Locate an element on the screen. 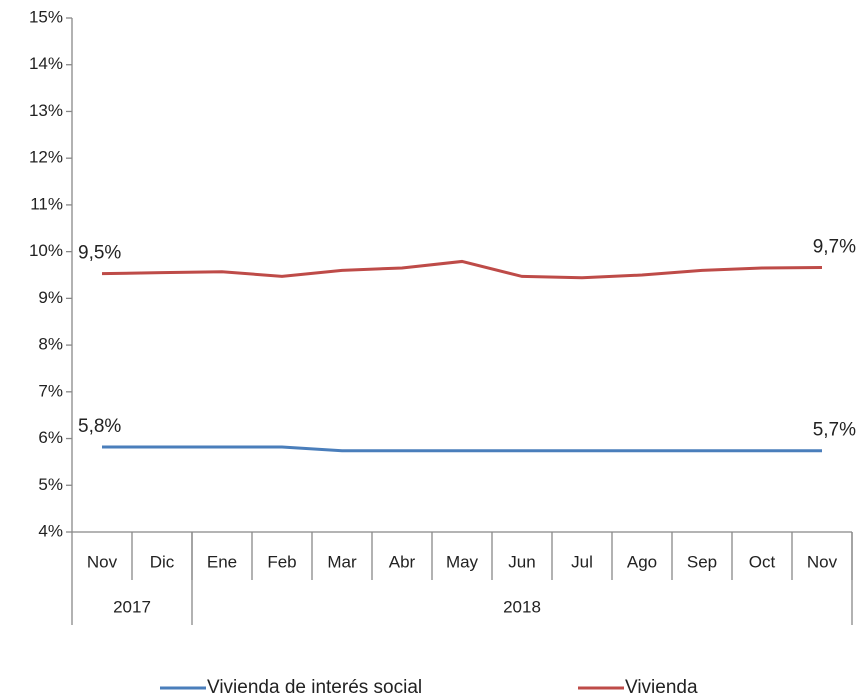  y-tick-label: 5% is located at coordinates (50, 484).